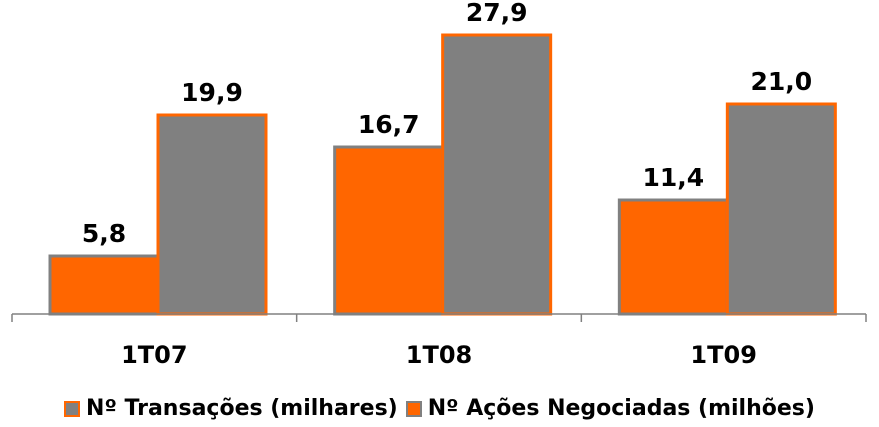 This screenshot has width=879, height=427. Describe the element at coordinates (497, 13) in the screenshot. I see `data-label-acoes-1t08: 27,9` at that location.